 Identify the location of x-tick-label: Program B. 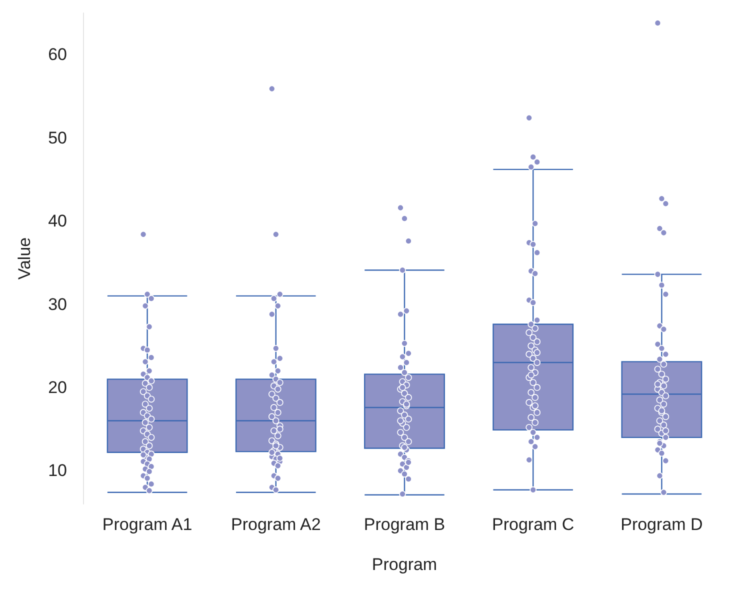
(405, 524).